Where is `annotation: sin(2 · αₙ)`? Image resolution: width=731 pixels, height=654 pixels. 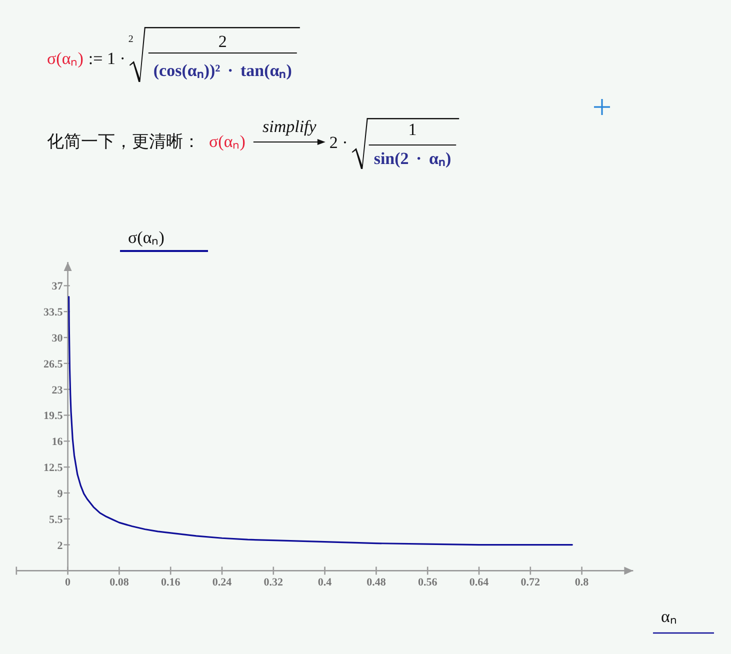
annotation: sin(2 · αₙ) is located at coordinates (413, 158).